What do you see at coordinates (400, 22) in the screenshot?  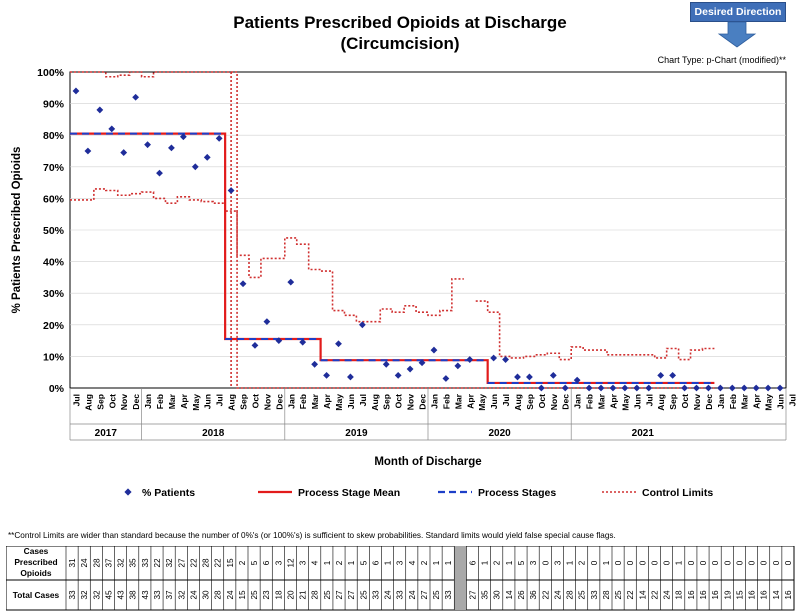 I see `chart-title-line-1: Patients Prescribed Opioids at Discharge` at bounding box center [400, 22].